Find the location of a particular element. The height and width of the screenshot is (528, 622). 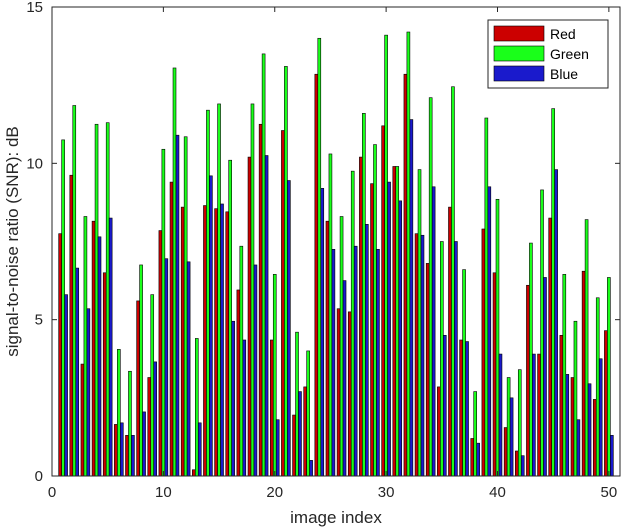

legend-label-blue: Blue is located at coordinates (564, 74).